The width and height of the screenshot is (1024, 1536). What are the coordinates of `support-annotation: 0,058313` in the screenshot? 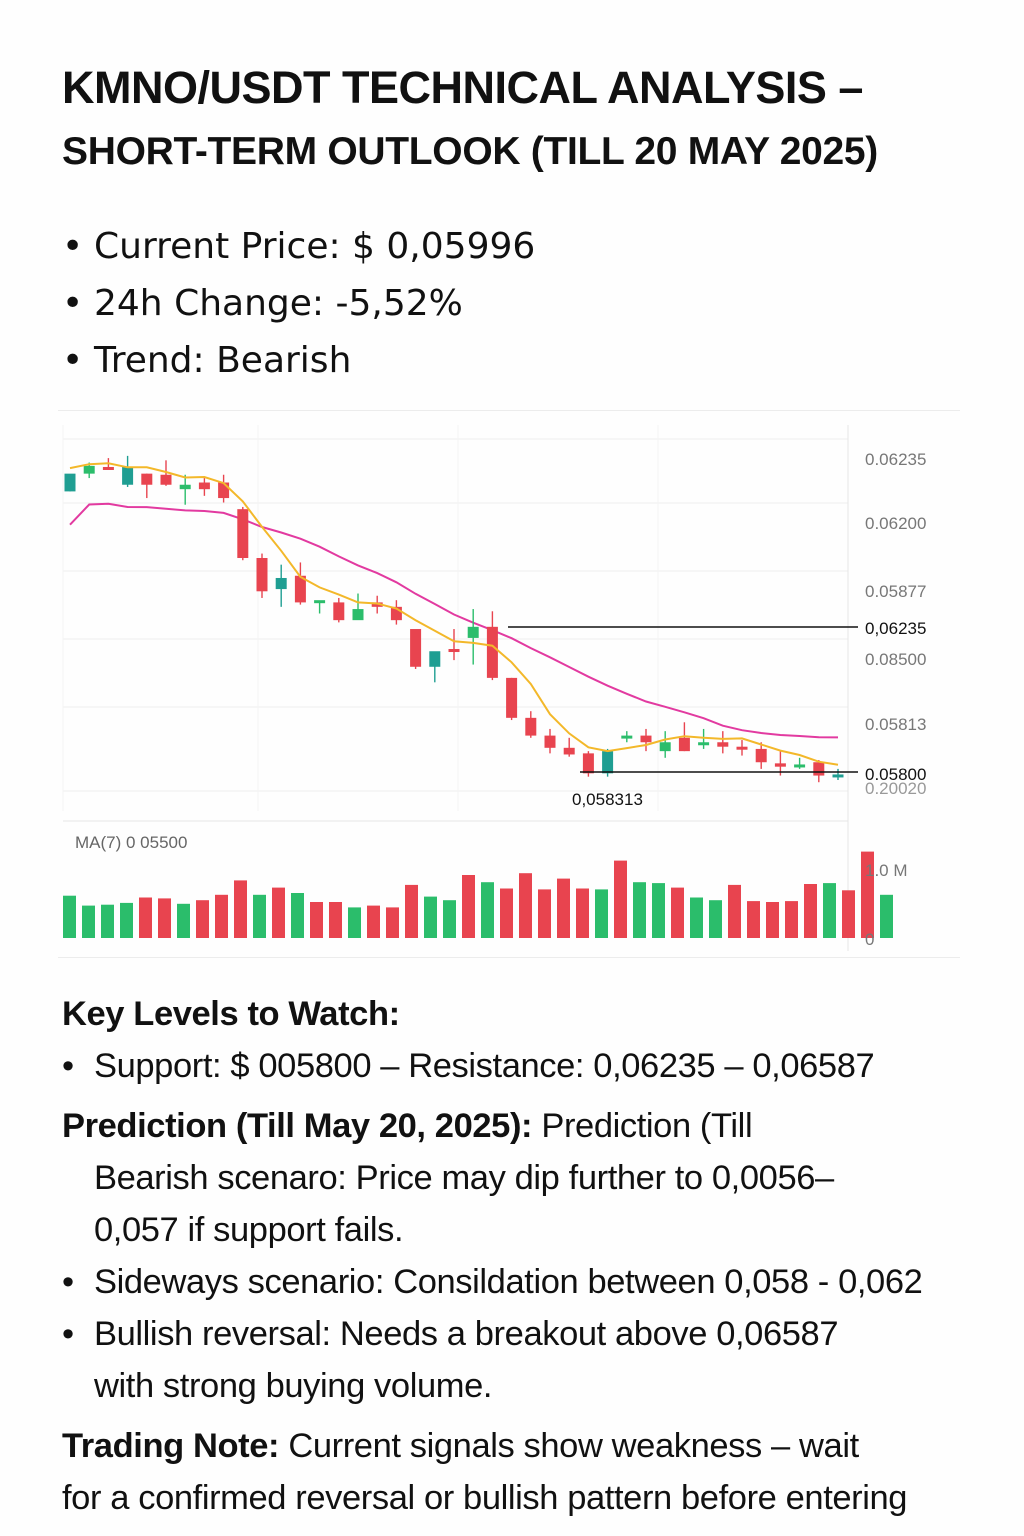 It's located at (607, 799).